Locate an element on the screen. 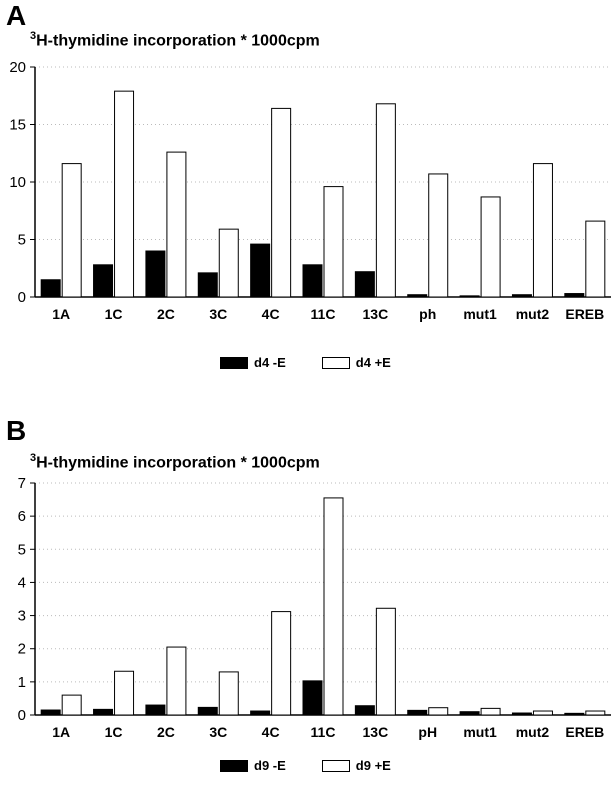 The height and width of the screenshot is (790, 615). legend-swatch-filled is located at coordinates (234, 765).